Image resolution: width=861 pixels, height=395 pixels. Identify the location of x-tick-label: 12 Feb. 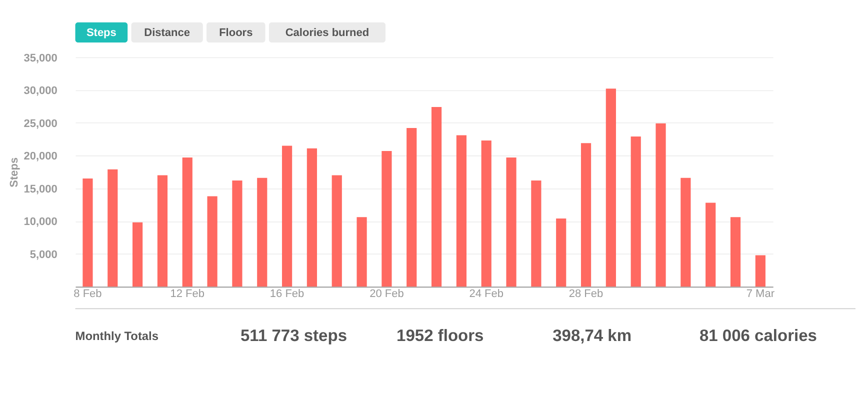
(187, 294).